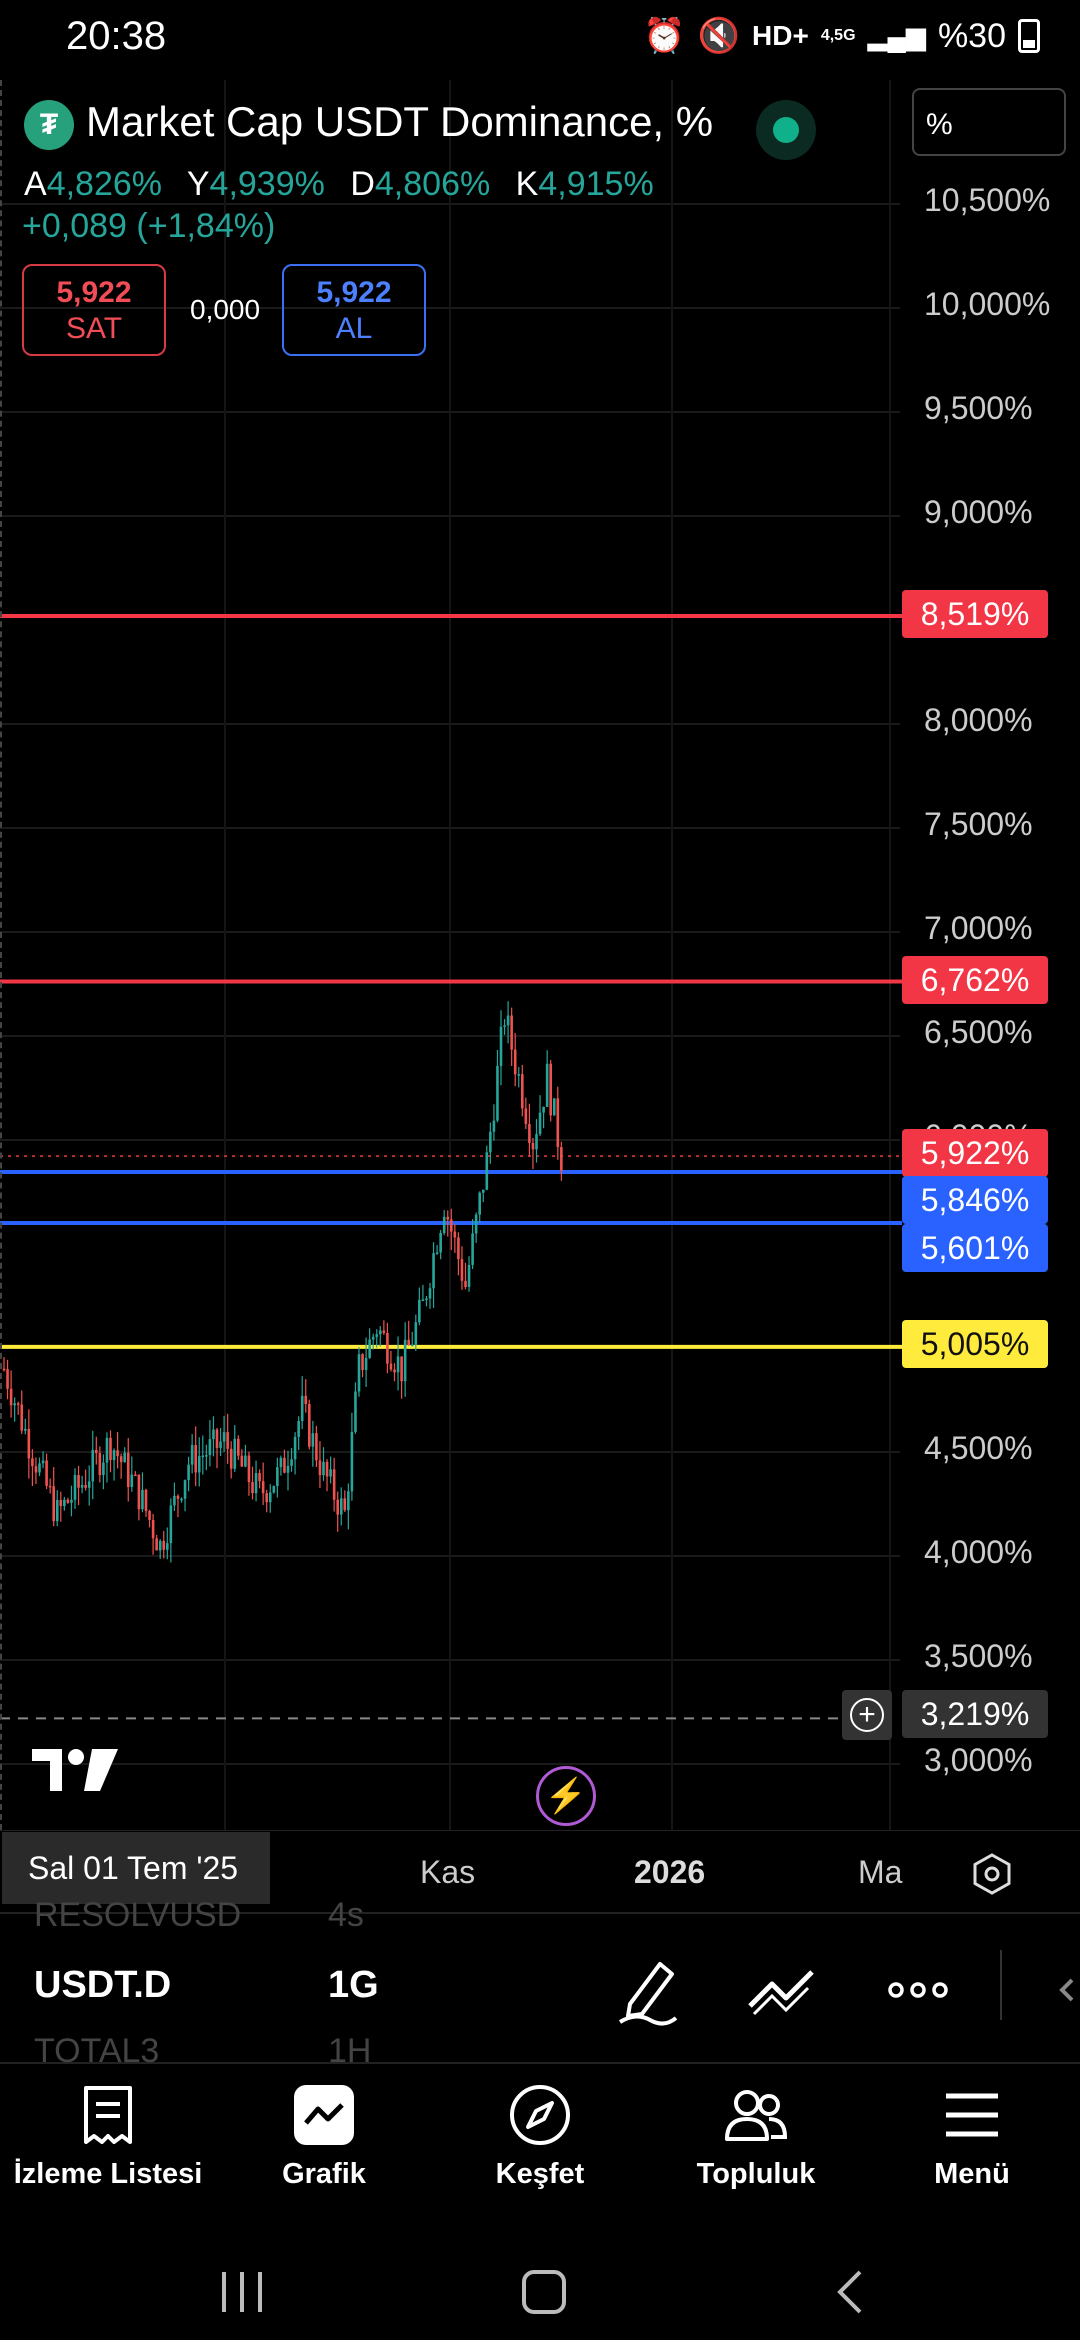 Image resolution: width=1080 pixels, height=2340 pixels. I want to click on nav-label: Keşfet, so click(540, 2174).